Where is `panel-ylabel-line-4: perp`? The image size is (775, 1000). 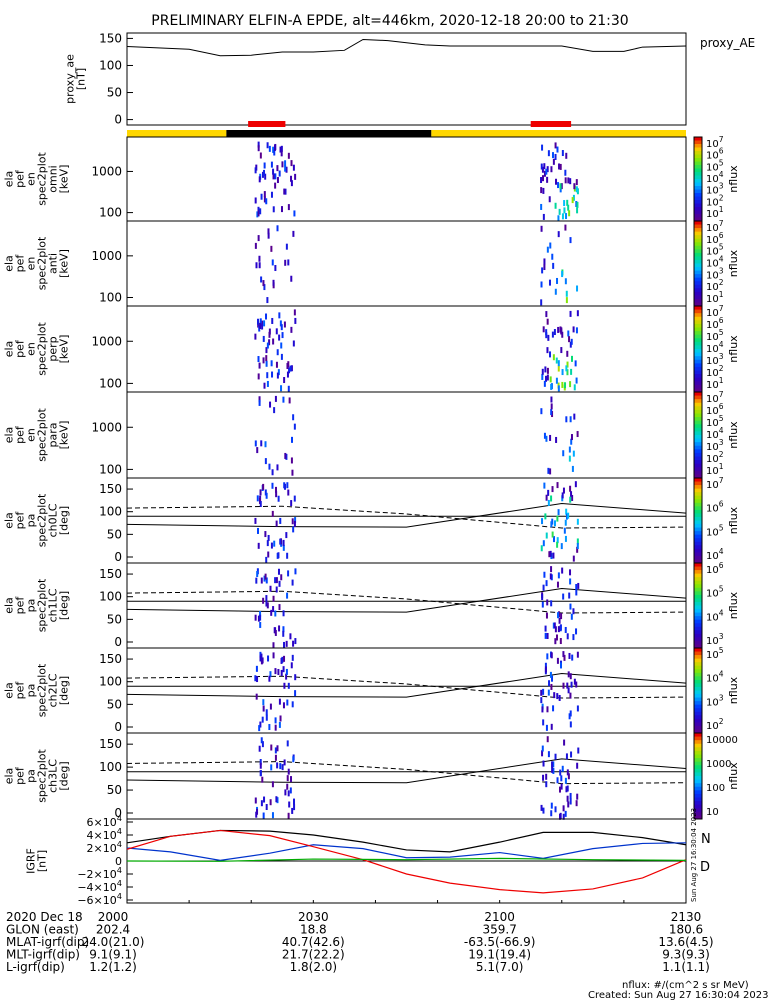
panel-ylabel-line-4: perp is located at coordinates (53, 348).